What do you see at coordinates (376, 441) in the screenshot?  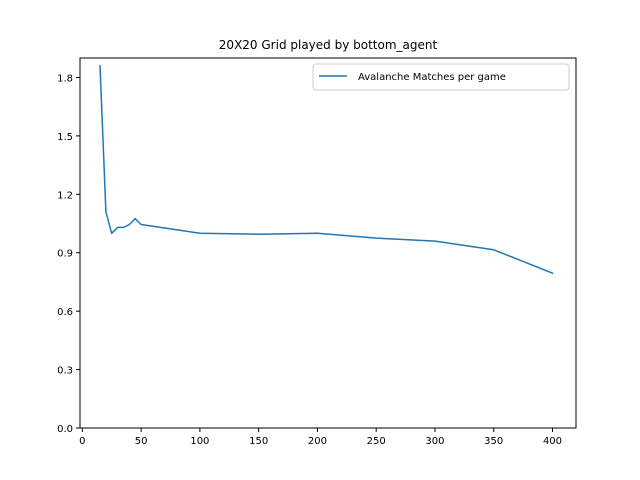 I see `x-tick-label: 250` at bounding box center [376, 441].